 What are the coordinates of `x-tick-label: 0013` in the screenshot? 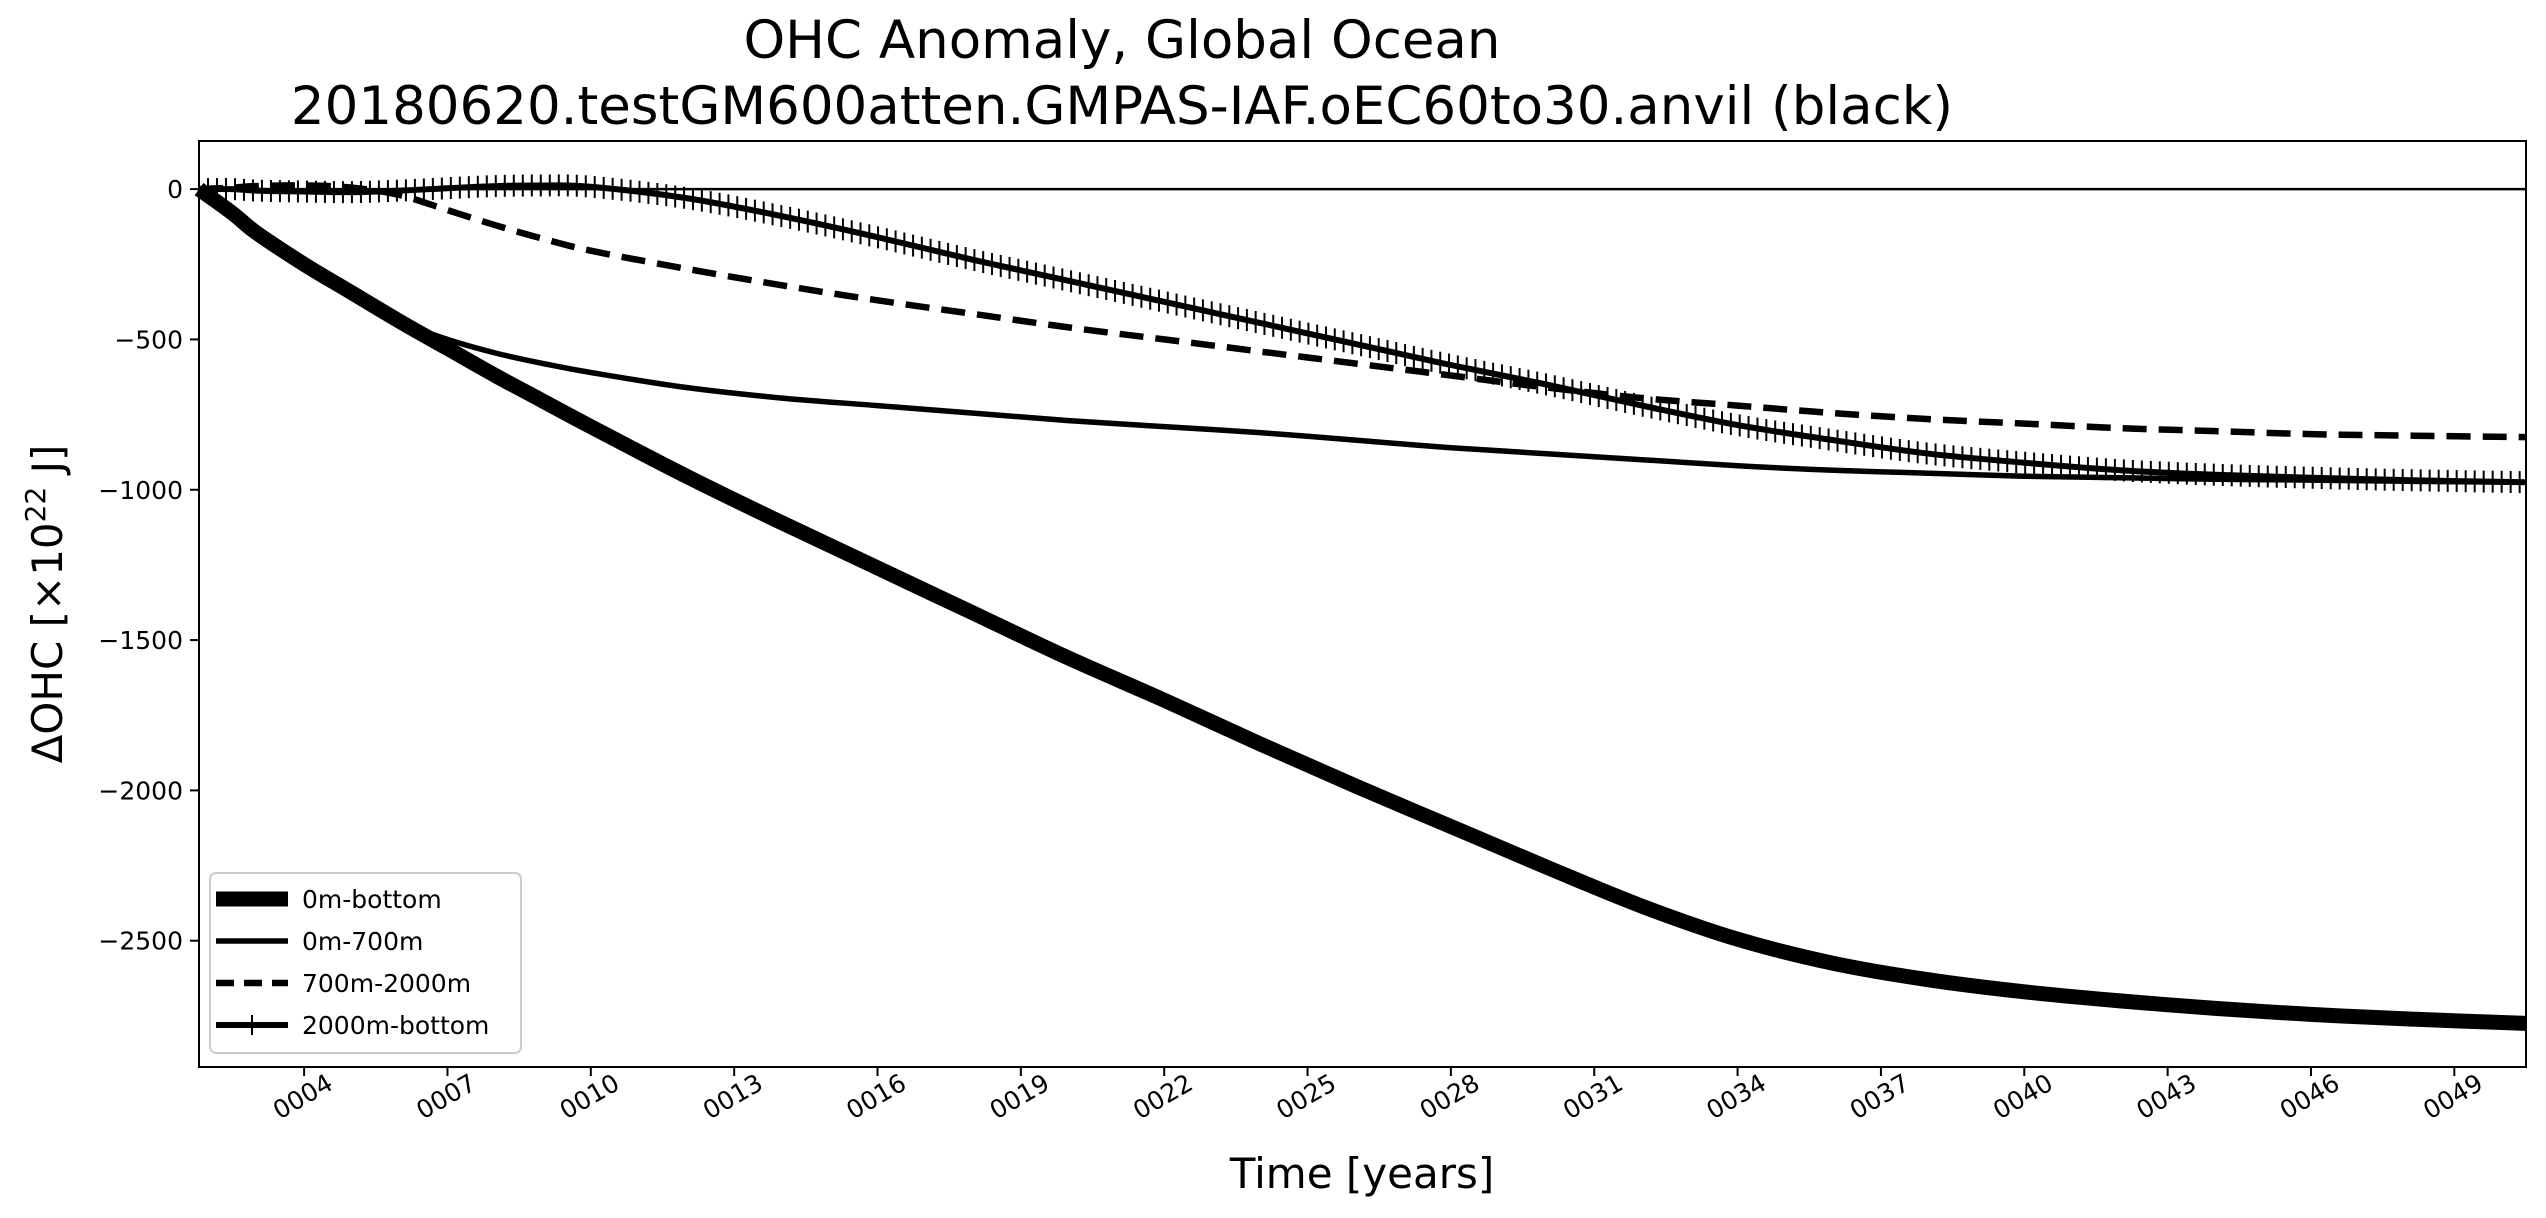 It's located at (733, 1096).